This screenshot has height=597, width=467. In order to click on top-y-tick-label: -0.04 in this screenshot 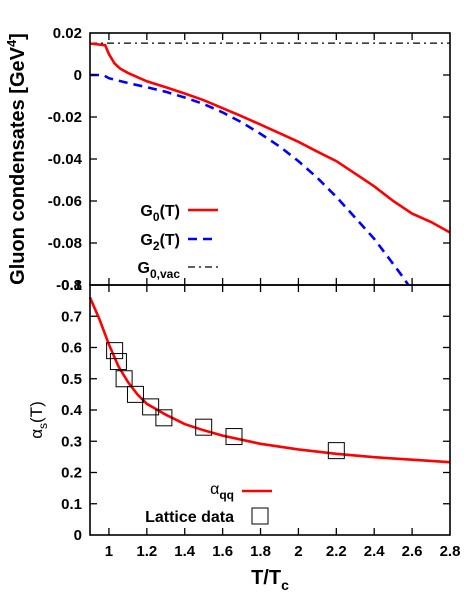, I will do `click(65, 159)`.